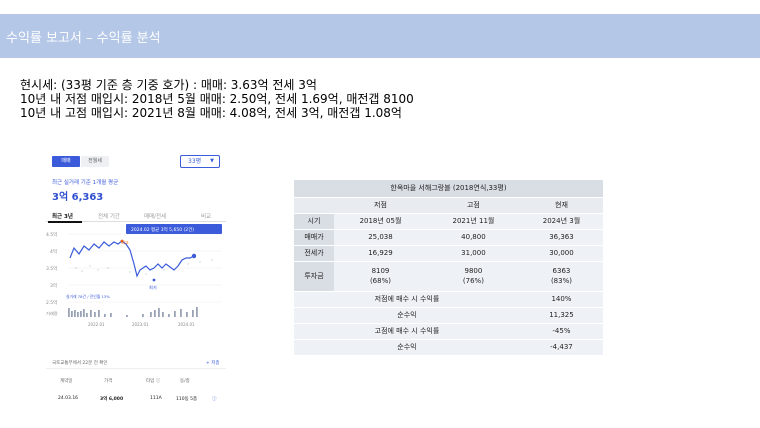 Image resolution: width=760 pixels, height=428 pixels. I want to click on metric-value: -45%, so click(561, 331).